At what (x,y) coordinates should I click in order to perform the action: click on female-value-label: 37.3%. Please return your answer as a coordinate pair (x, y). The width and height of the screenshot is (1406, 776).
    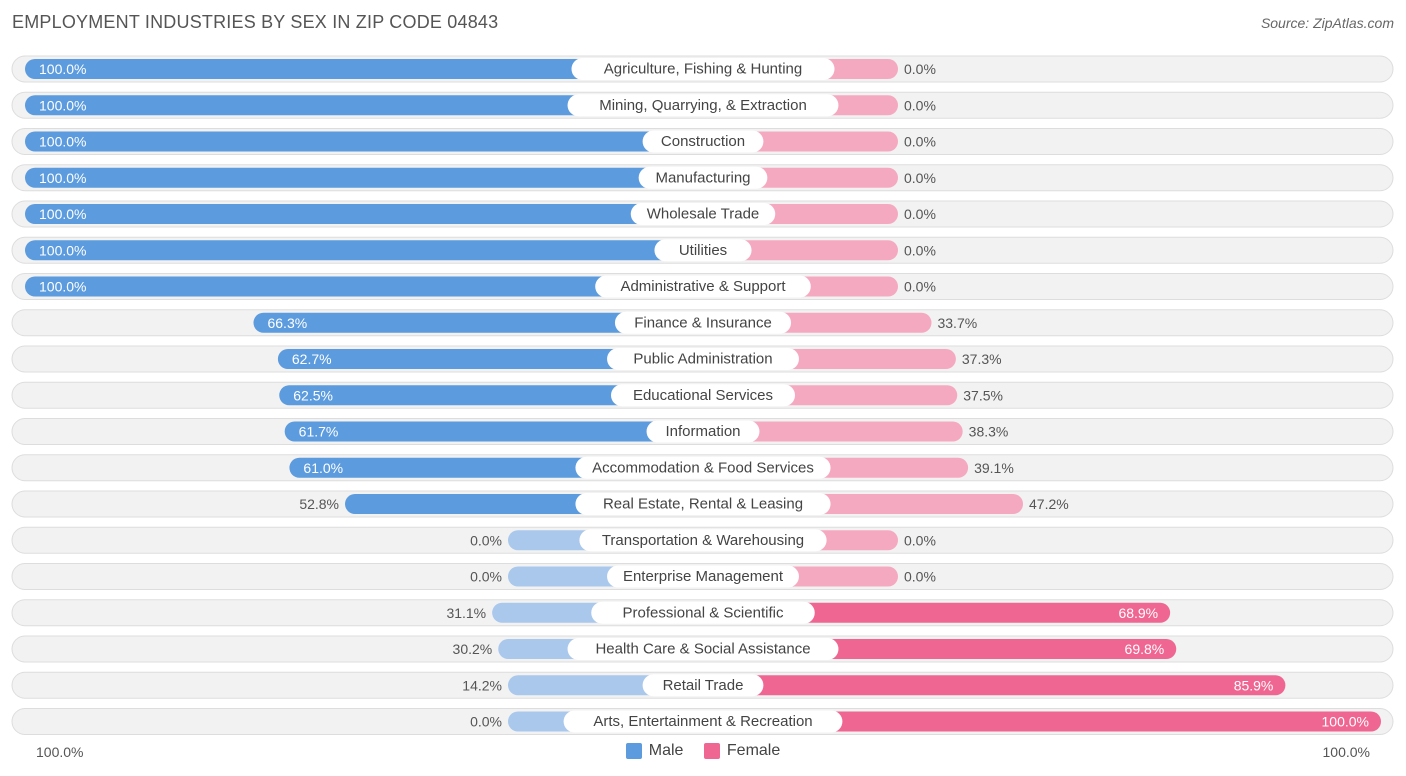
    Looking at the image, I should click on (982, 359).